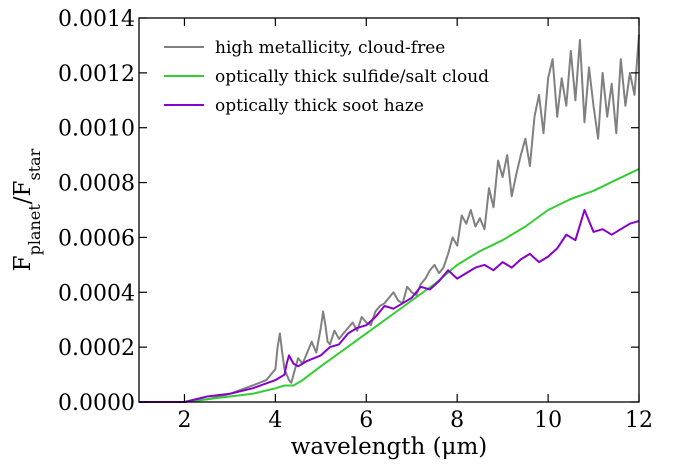 This screenshot has width=673, height=464. What do you see at coordinates (96, 403) in the screenshot?
I see `y-tick-label-0: 0.0000` at bounding box center [96, 403].